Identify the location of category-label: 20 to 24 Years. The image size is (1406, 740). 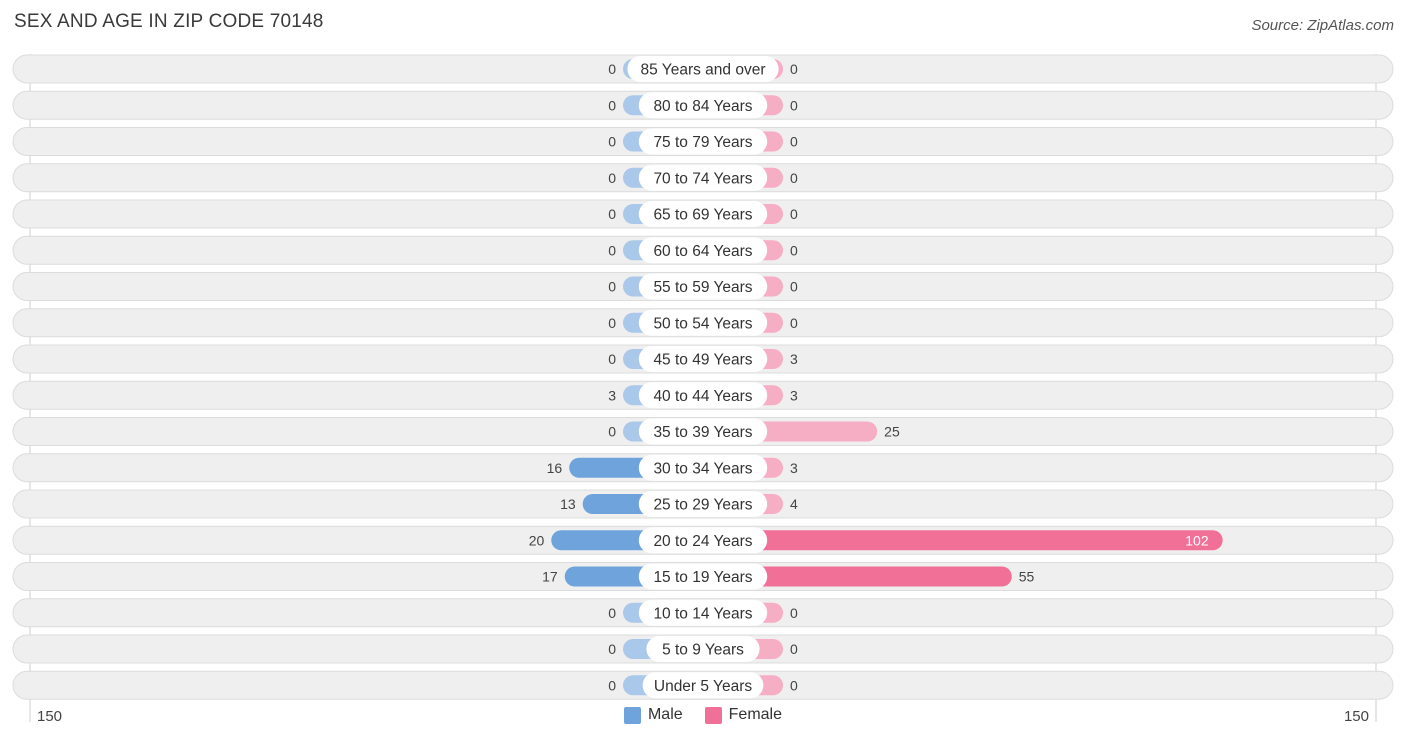
(702, 541).